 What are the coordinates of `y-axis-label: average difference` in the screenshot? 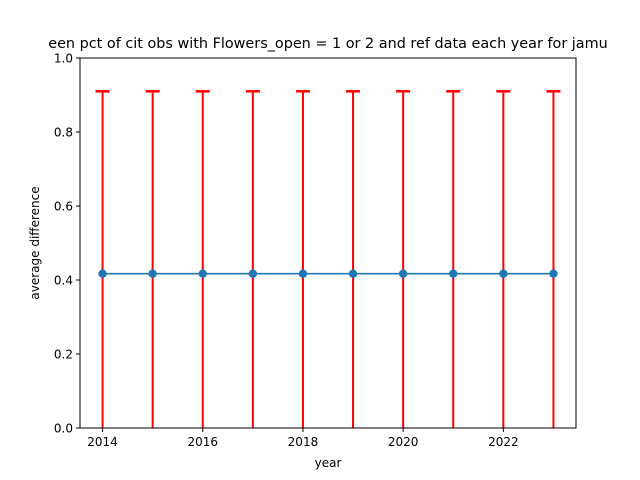 It's located at (35, 242).